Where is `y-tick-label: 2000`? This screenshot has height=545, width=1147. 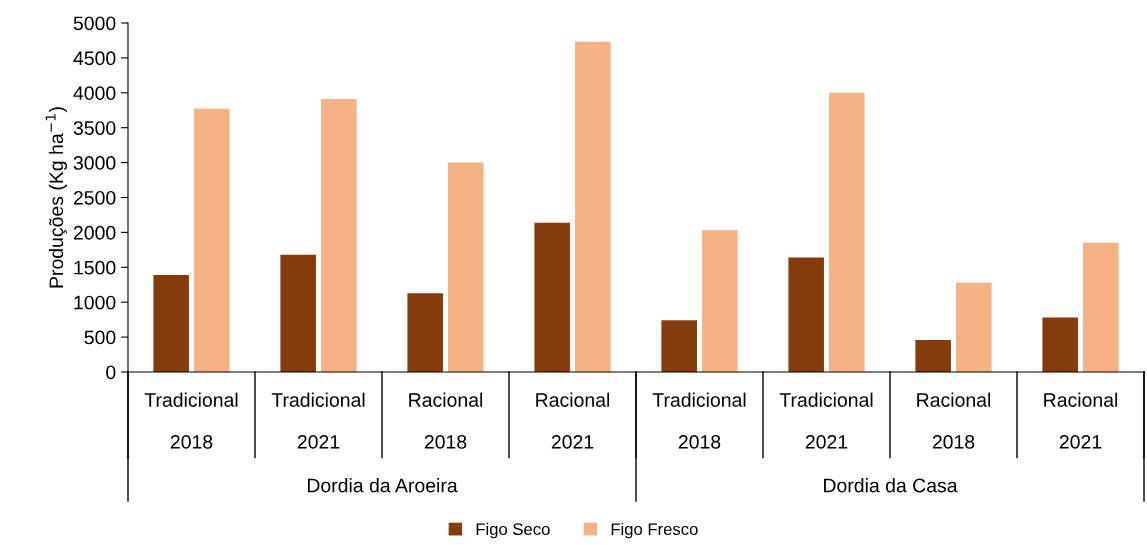 y-tick-label: 2000 is located at coordinates (94, 232).